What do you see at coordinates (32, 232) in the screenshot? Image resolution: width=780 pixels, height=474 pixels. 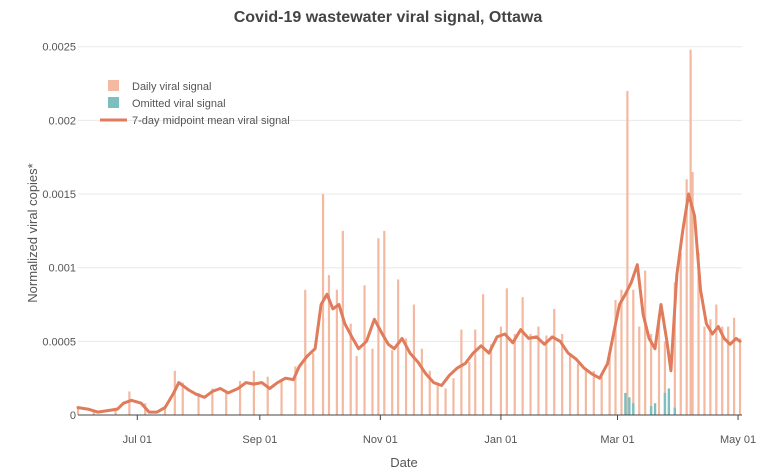 I see `y-axis-title: Normalized viral copies*` at bounding box center [32, 232].